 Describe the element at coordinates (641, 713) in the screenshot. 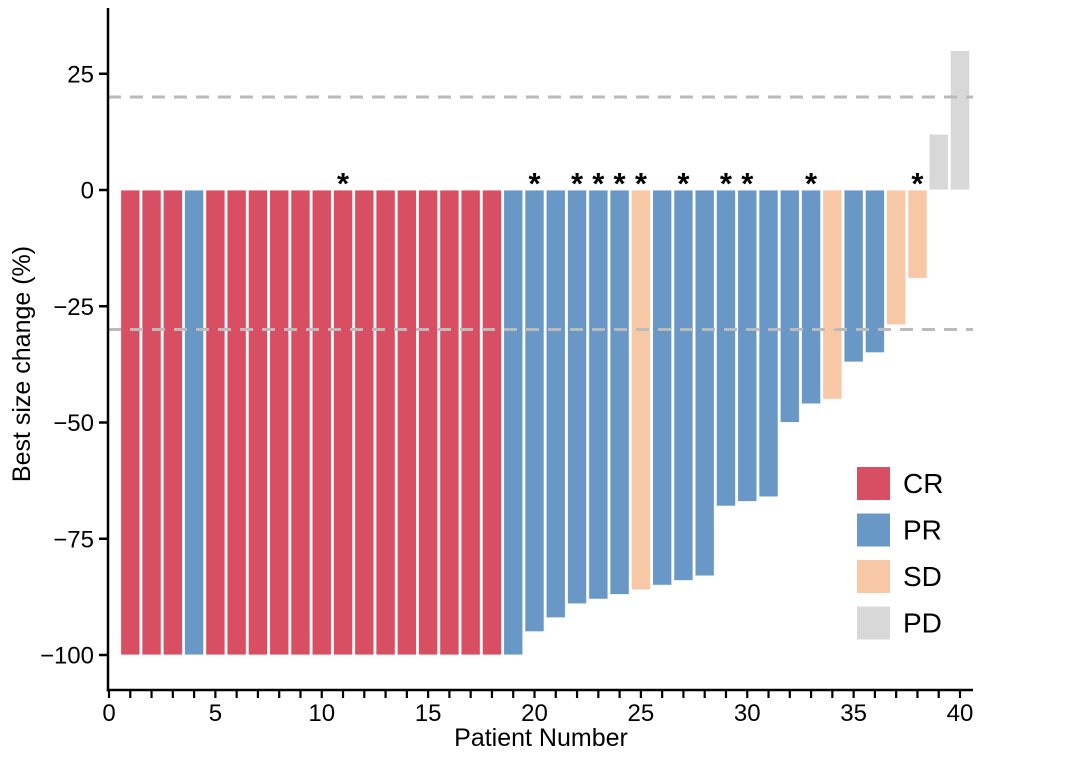

I see `x-tick-label-25: 25` at that location.